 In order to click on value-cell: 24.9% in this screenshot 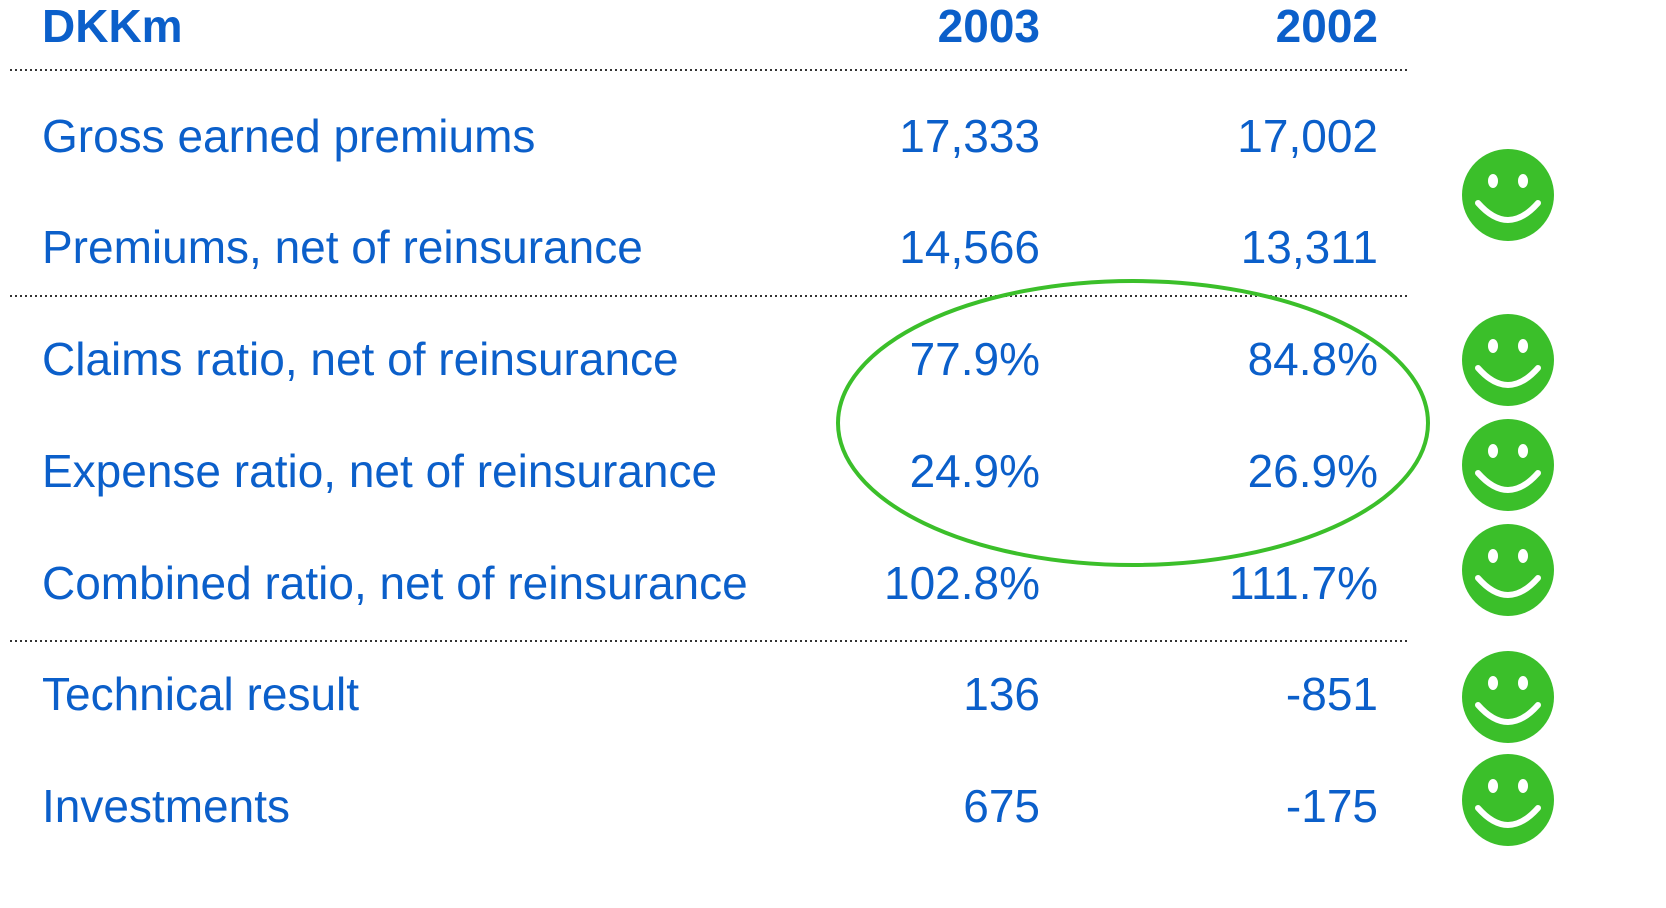, I will do `click(975, 471)`.